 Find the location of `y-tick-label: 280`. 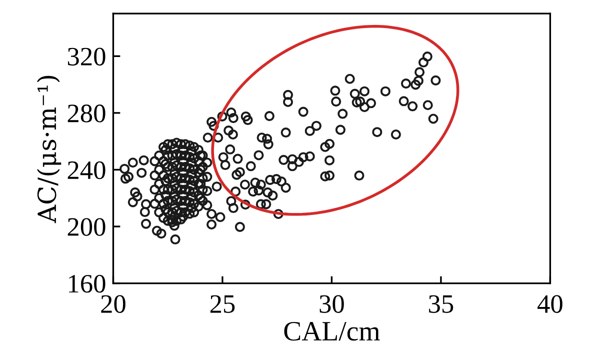

y-tick-label: 280 is located at coordinates (87, 113).